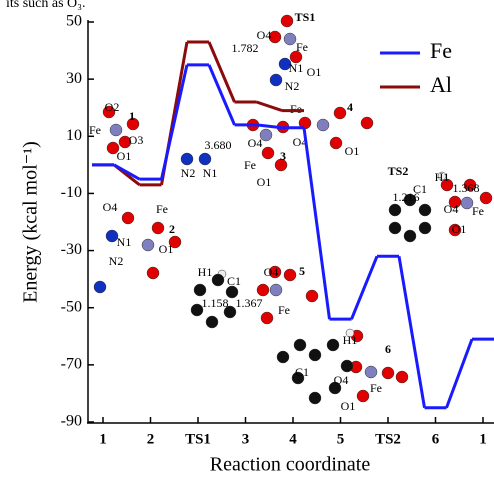 Image resolution: width=494 pixels, height=479 pixels. I want to click on x-axis-label: Reaction coordinate, so click(290, 465).